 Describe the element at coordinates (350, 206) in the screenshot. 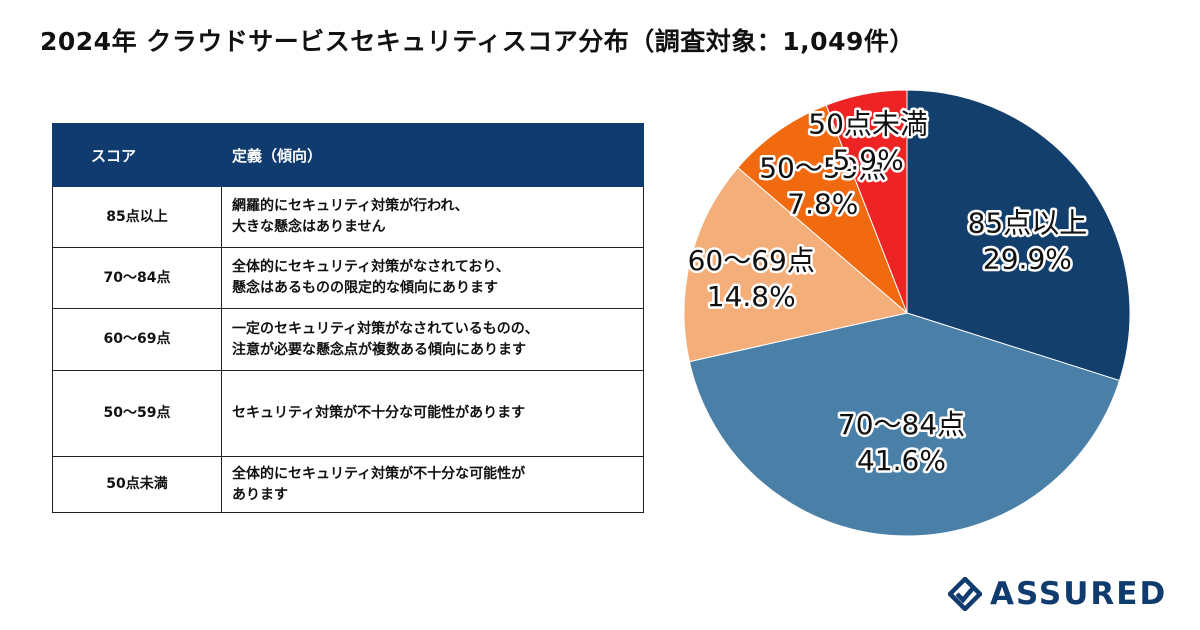

I see `definition-line: 網羅的にセキュリティ対策が行われ、` at that location.